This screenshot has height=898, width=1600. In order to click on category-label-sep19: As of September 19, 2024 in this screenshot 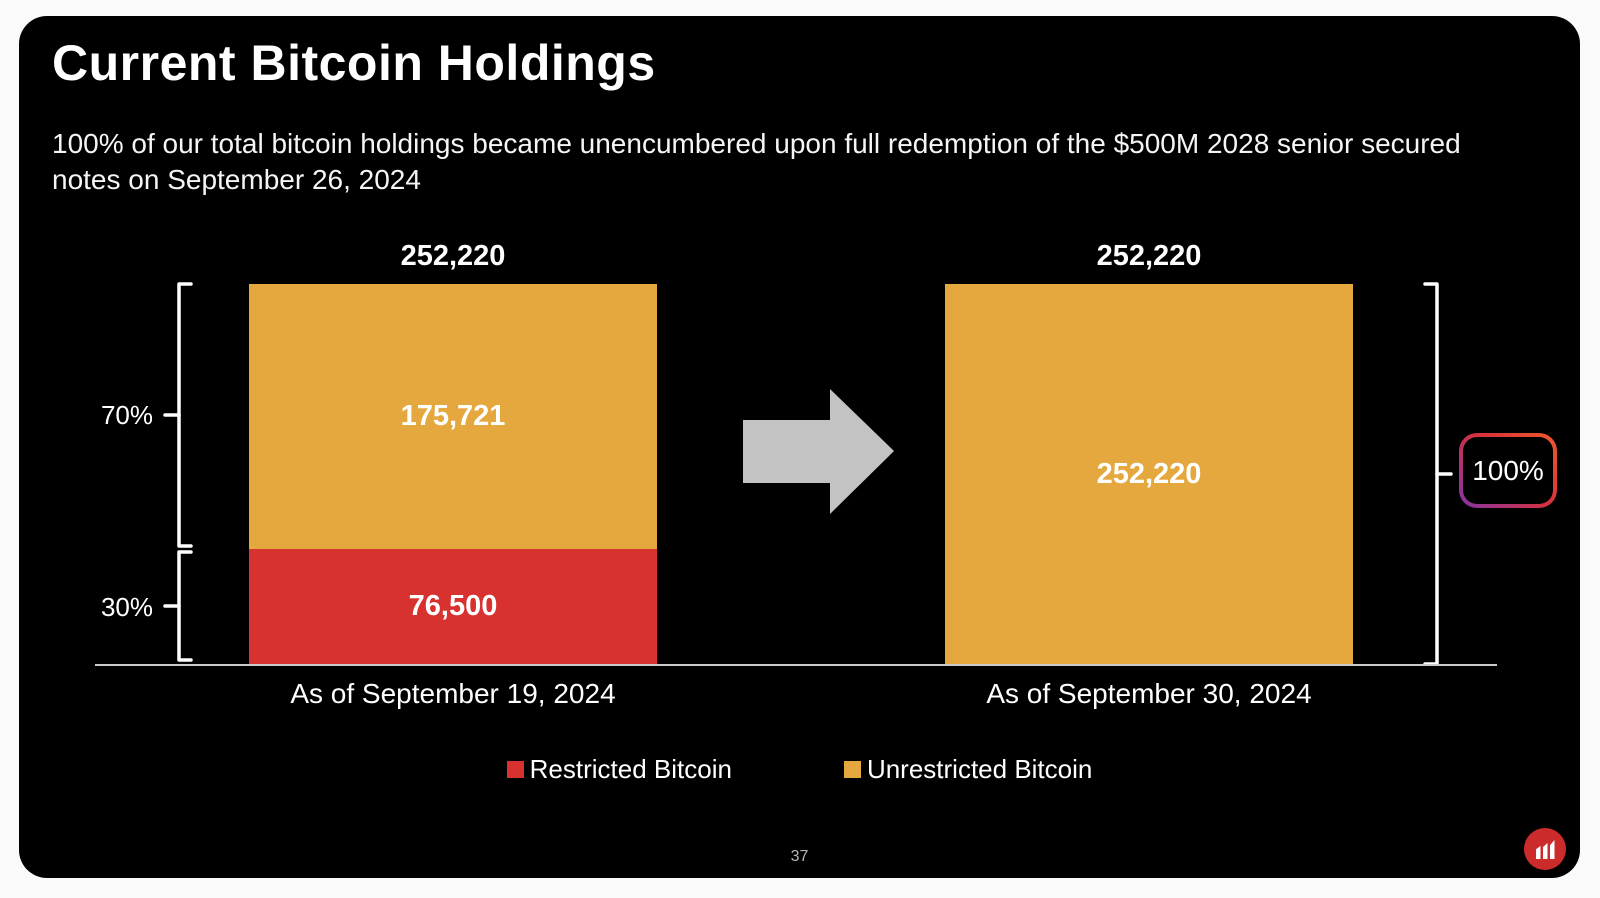, I will do `click(453, 693)`.